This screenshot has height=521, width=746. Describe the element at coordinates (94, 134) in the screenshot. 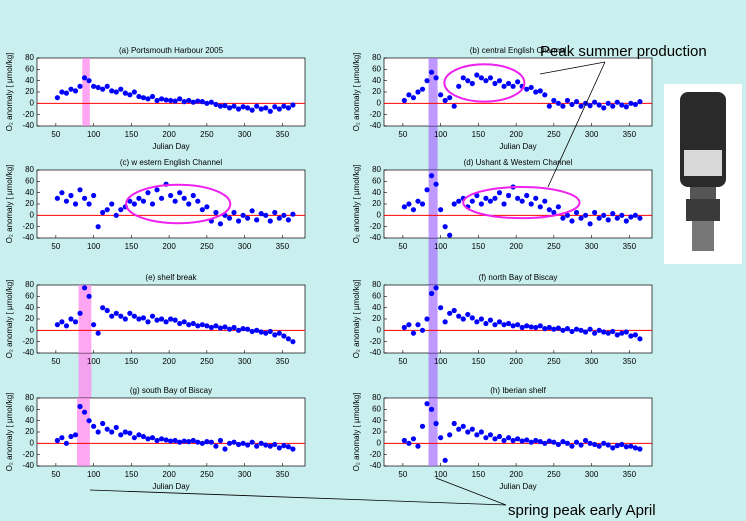

I see `x-tick-label: 100` at that location.